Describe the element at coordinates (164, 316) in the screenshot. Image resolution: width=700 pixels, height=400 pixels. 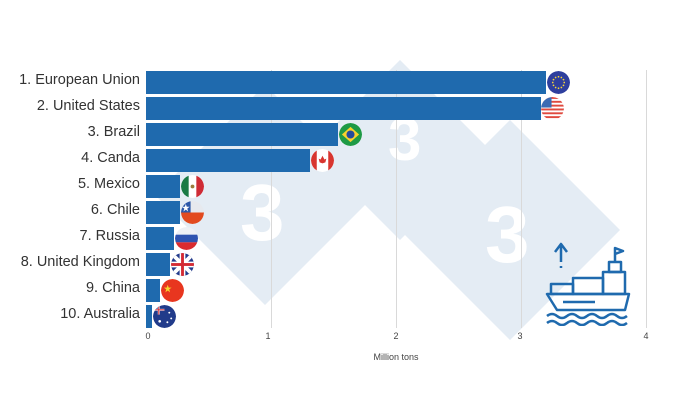
I see `australia-flag-icon` at that location.